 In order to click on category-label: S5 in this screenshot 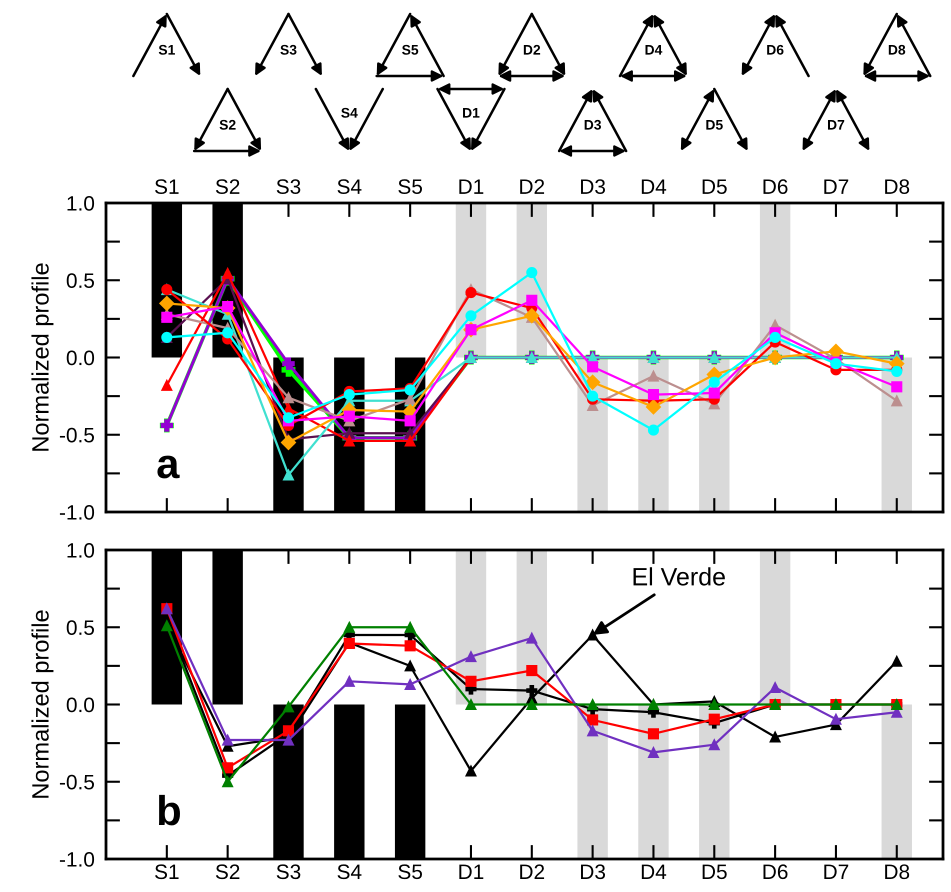, I will do `click(410, 49)`.